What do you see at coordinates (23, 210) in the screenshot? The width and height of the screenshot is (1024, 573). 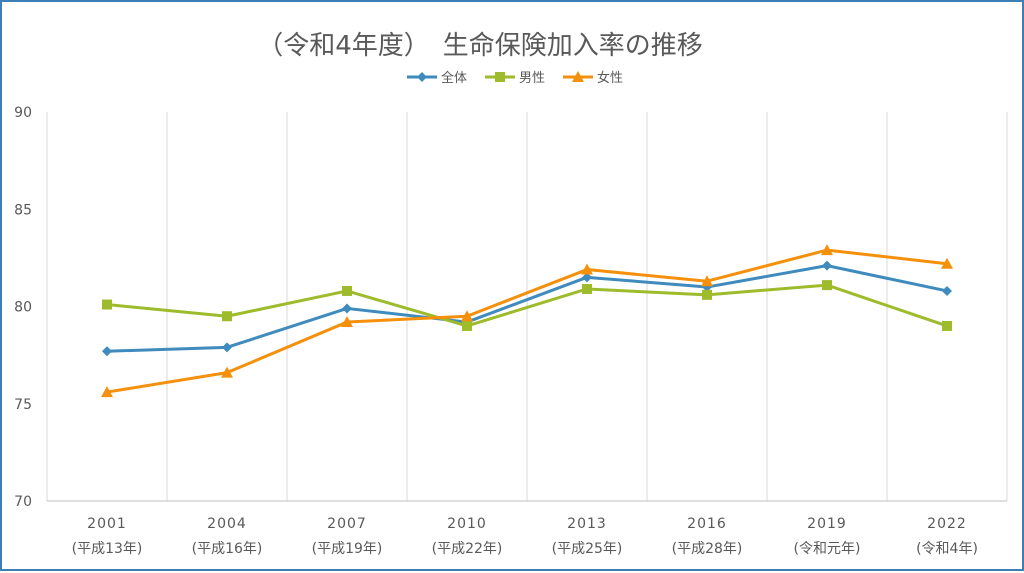 I see `y-tick-label: 85` at bounding box center [23, 210].